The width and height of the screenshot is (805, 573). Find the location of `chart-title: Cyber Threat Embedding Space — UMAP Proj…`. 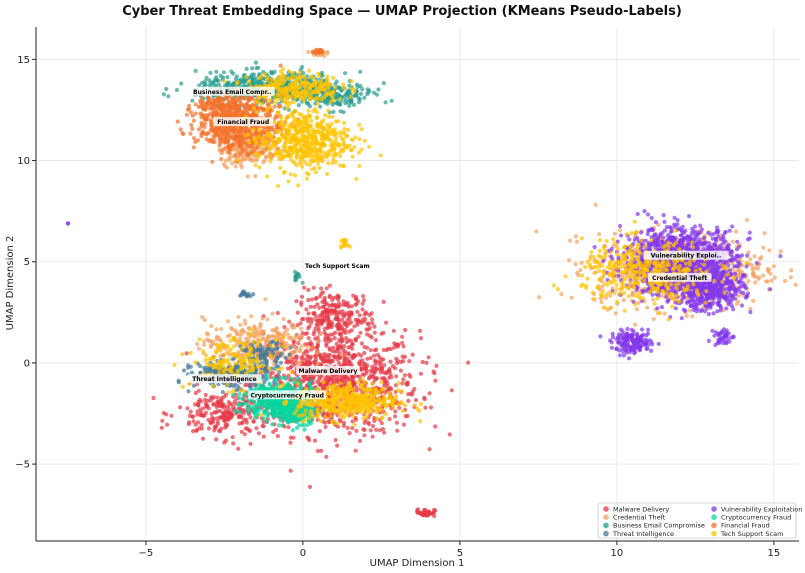

chart-title: Cyber Threat Embedding Space — UMAP Proj… is located at coordinates (402, 11).